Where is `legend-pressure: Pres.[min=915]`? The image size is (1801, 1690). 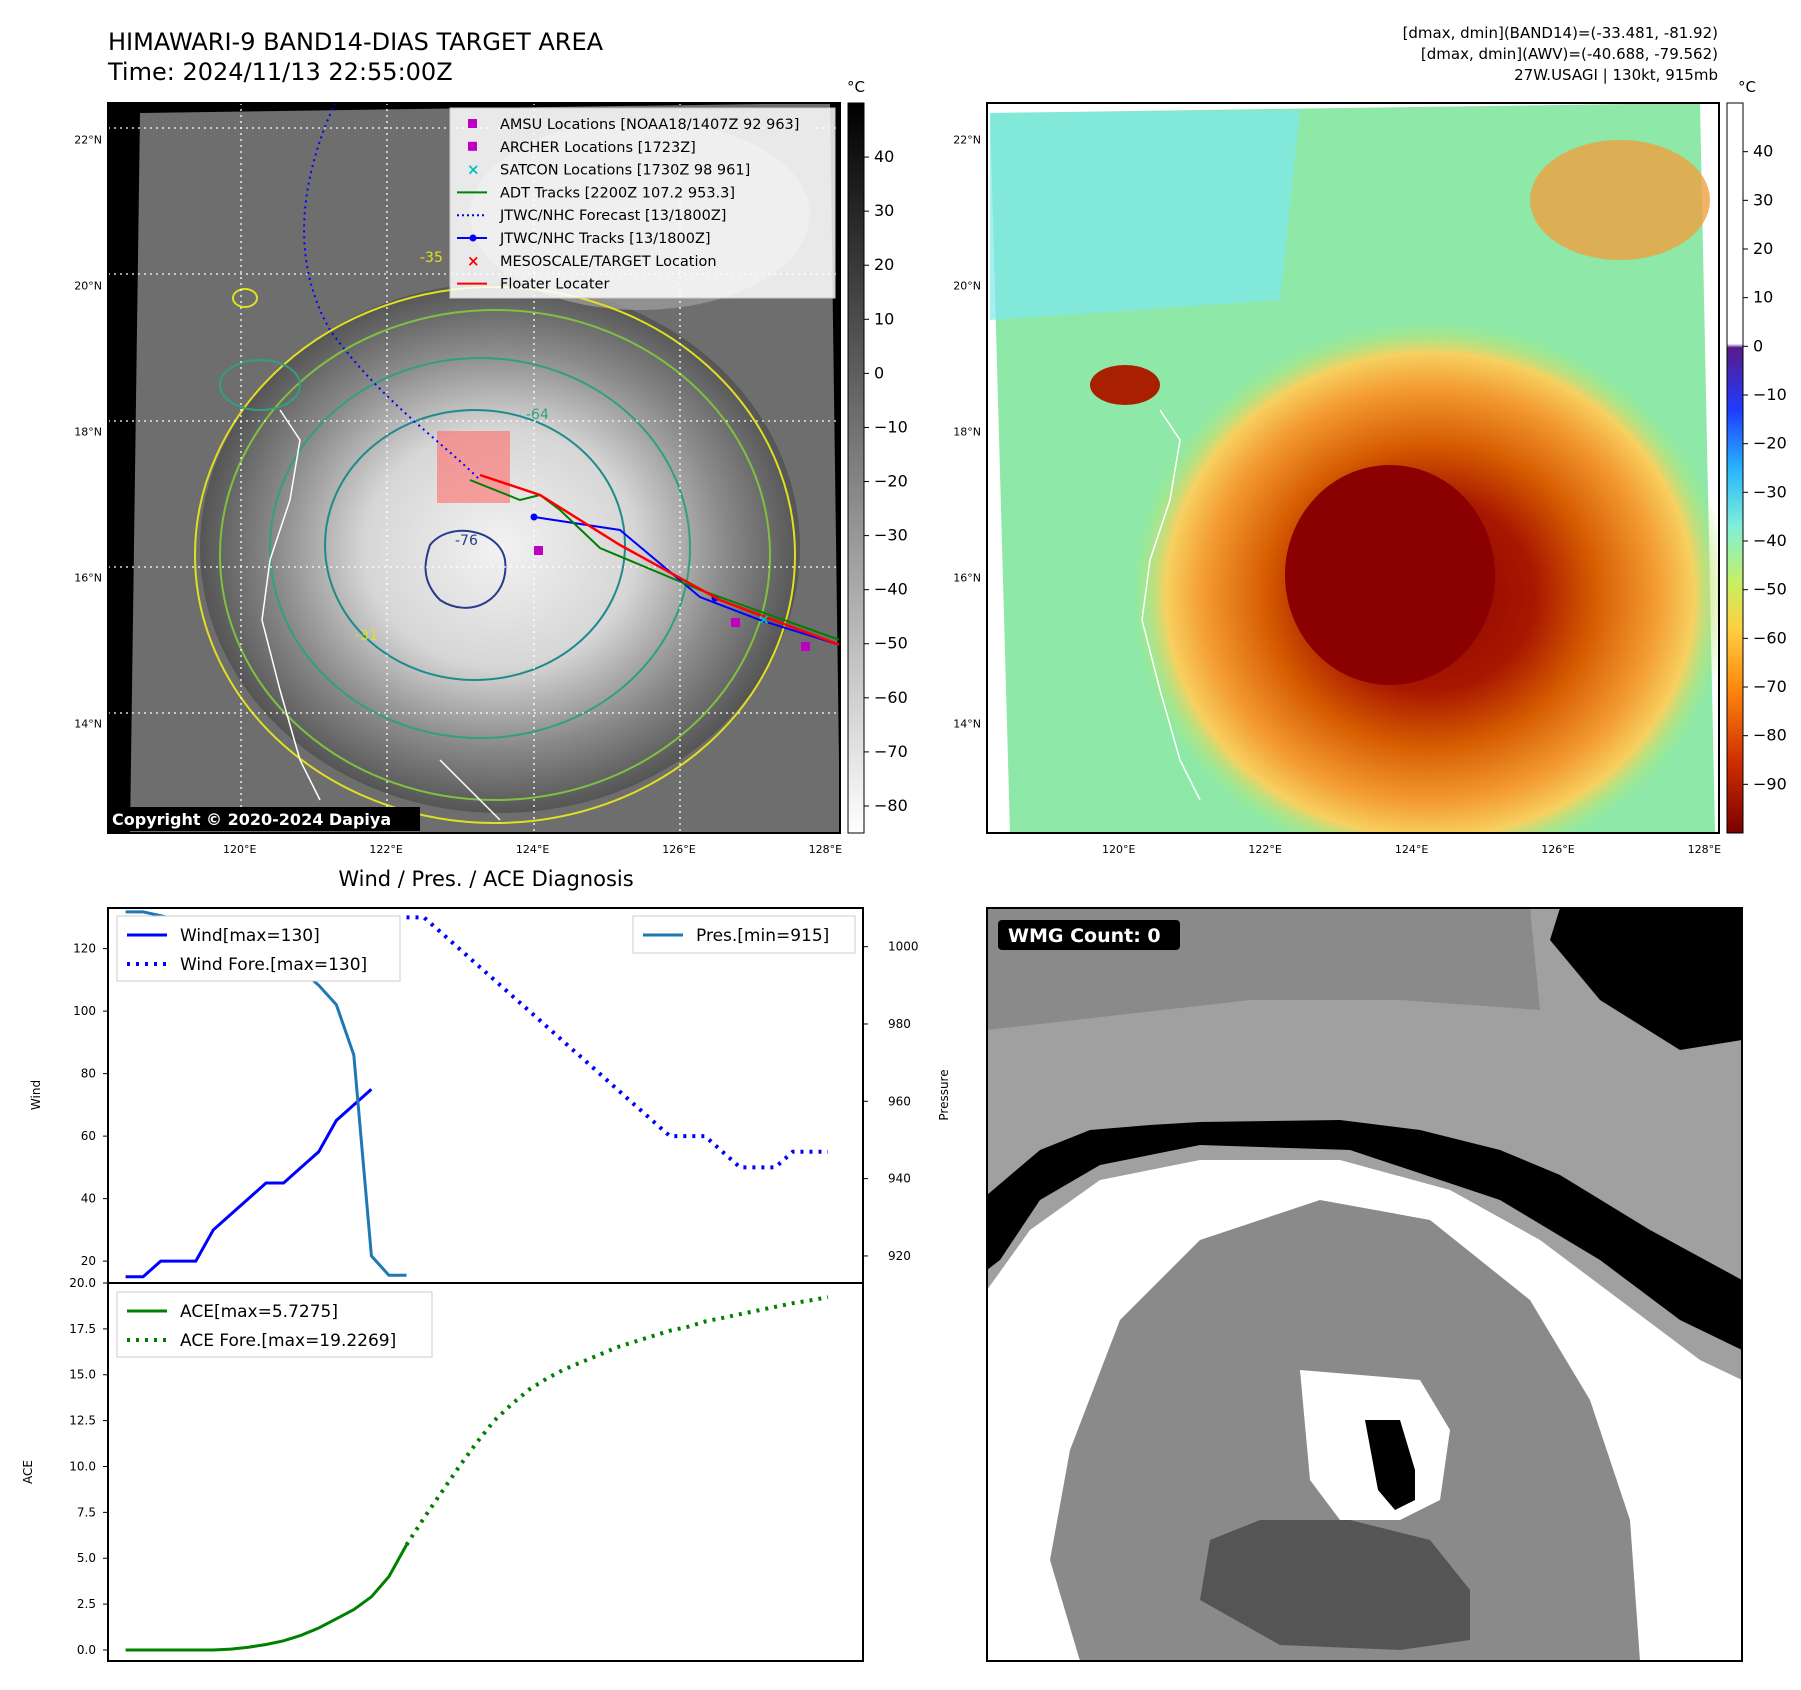 legend-pressure: Pres.[min=915] is located at coordinates (744, 934).